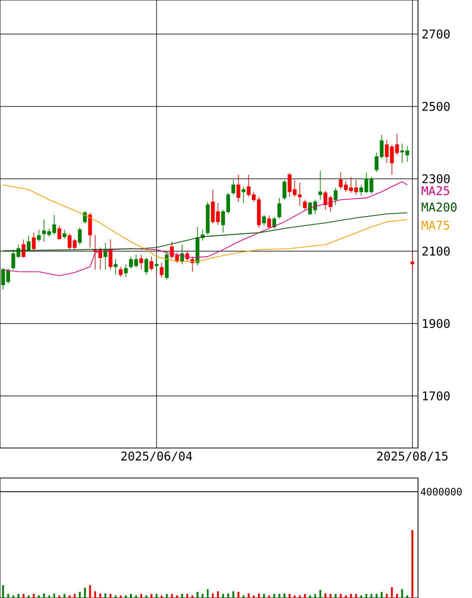 This screenshot has height=598, width=472. Describe the element at coordinates (436, 106) in the screenshot. I see `y-tick-label: 2500` at that location.